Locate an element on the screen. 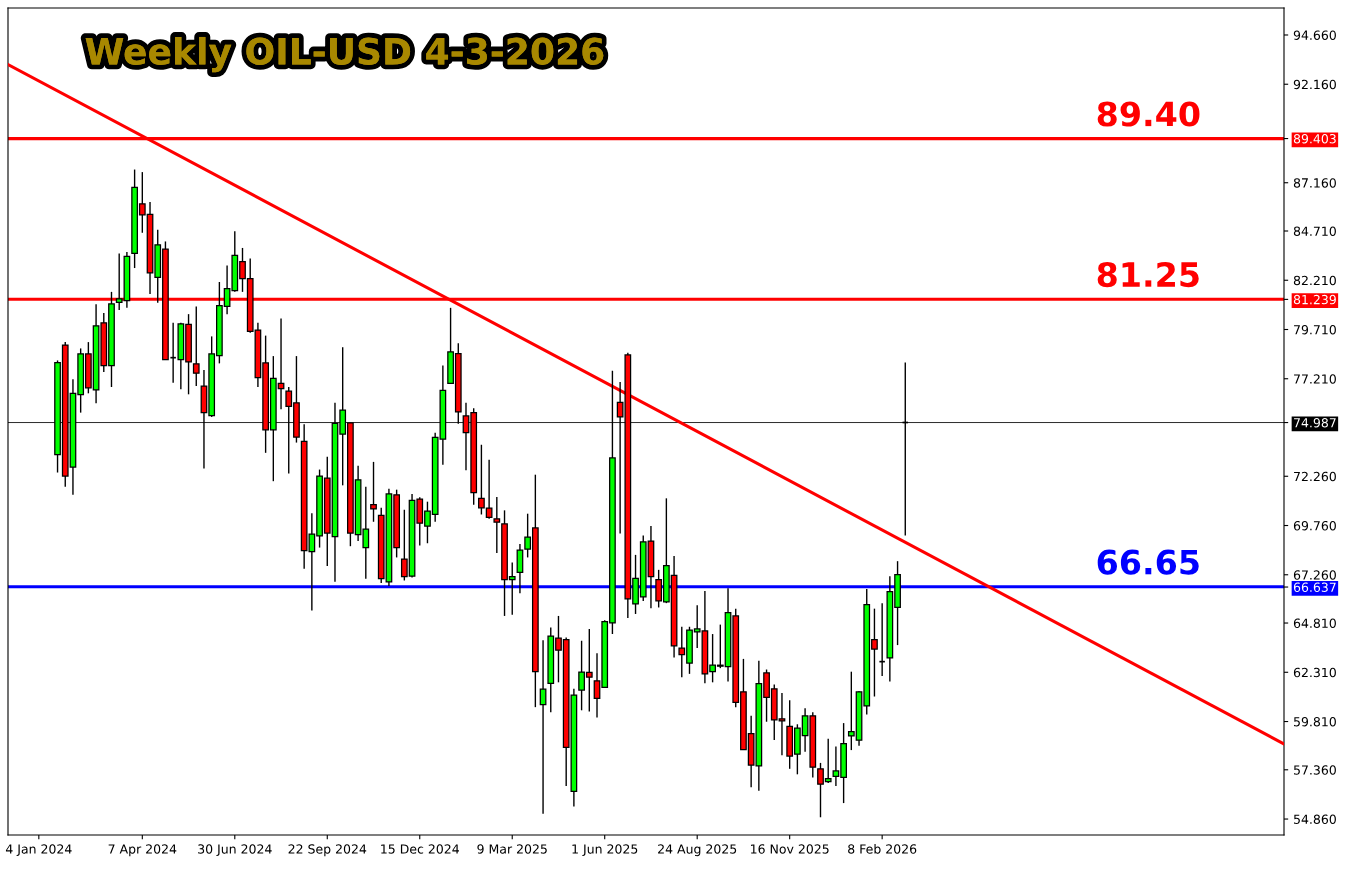 This screenshot has height=875, width=1349. y-tick-label: 84.710 is located at coordinates (1314, 231).